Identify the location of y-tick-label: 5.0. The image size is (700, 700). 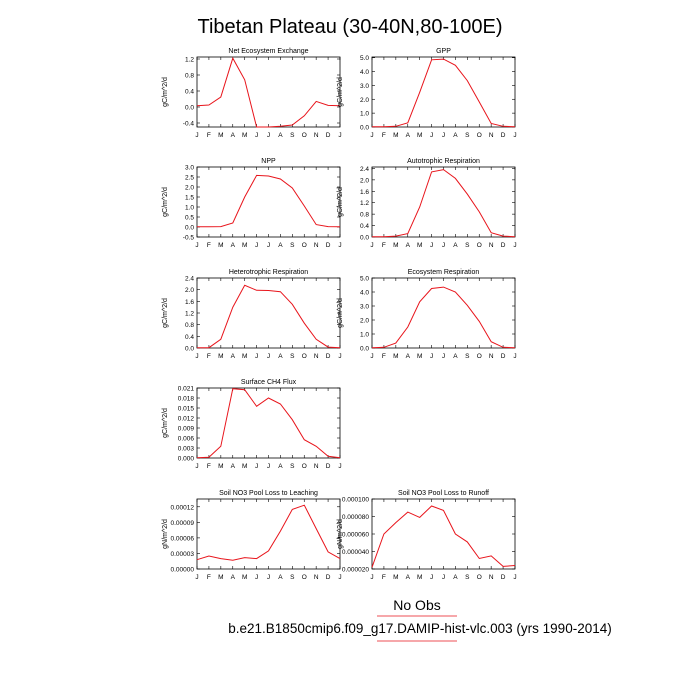
(364, 58).